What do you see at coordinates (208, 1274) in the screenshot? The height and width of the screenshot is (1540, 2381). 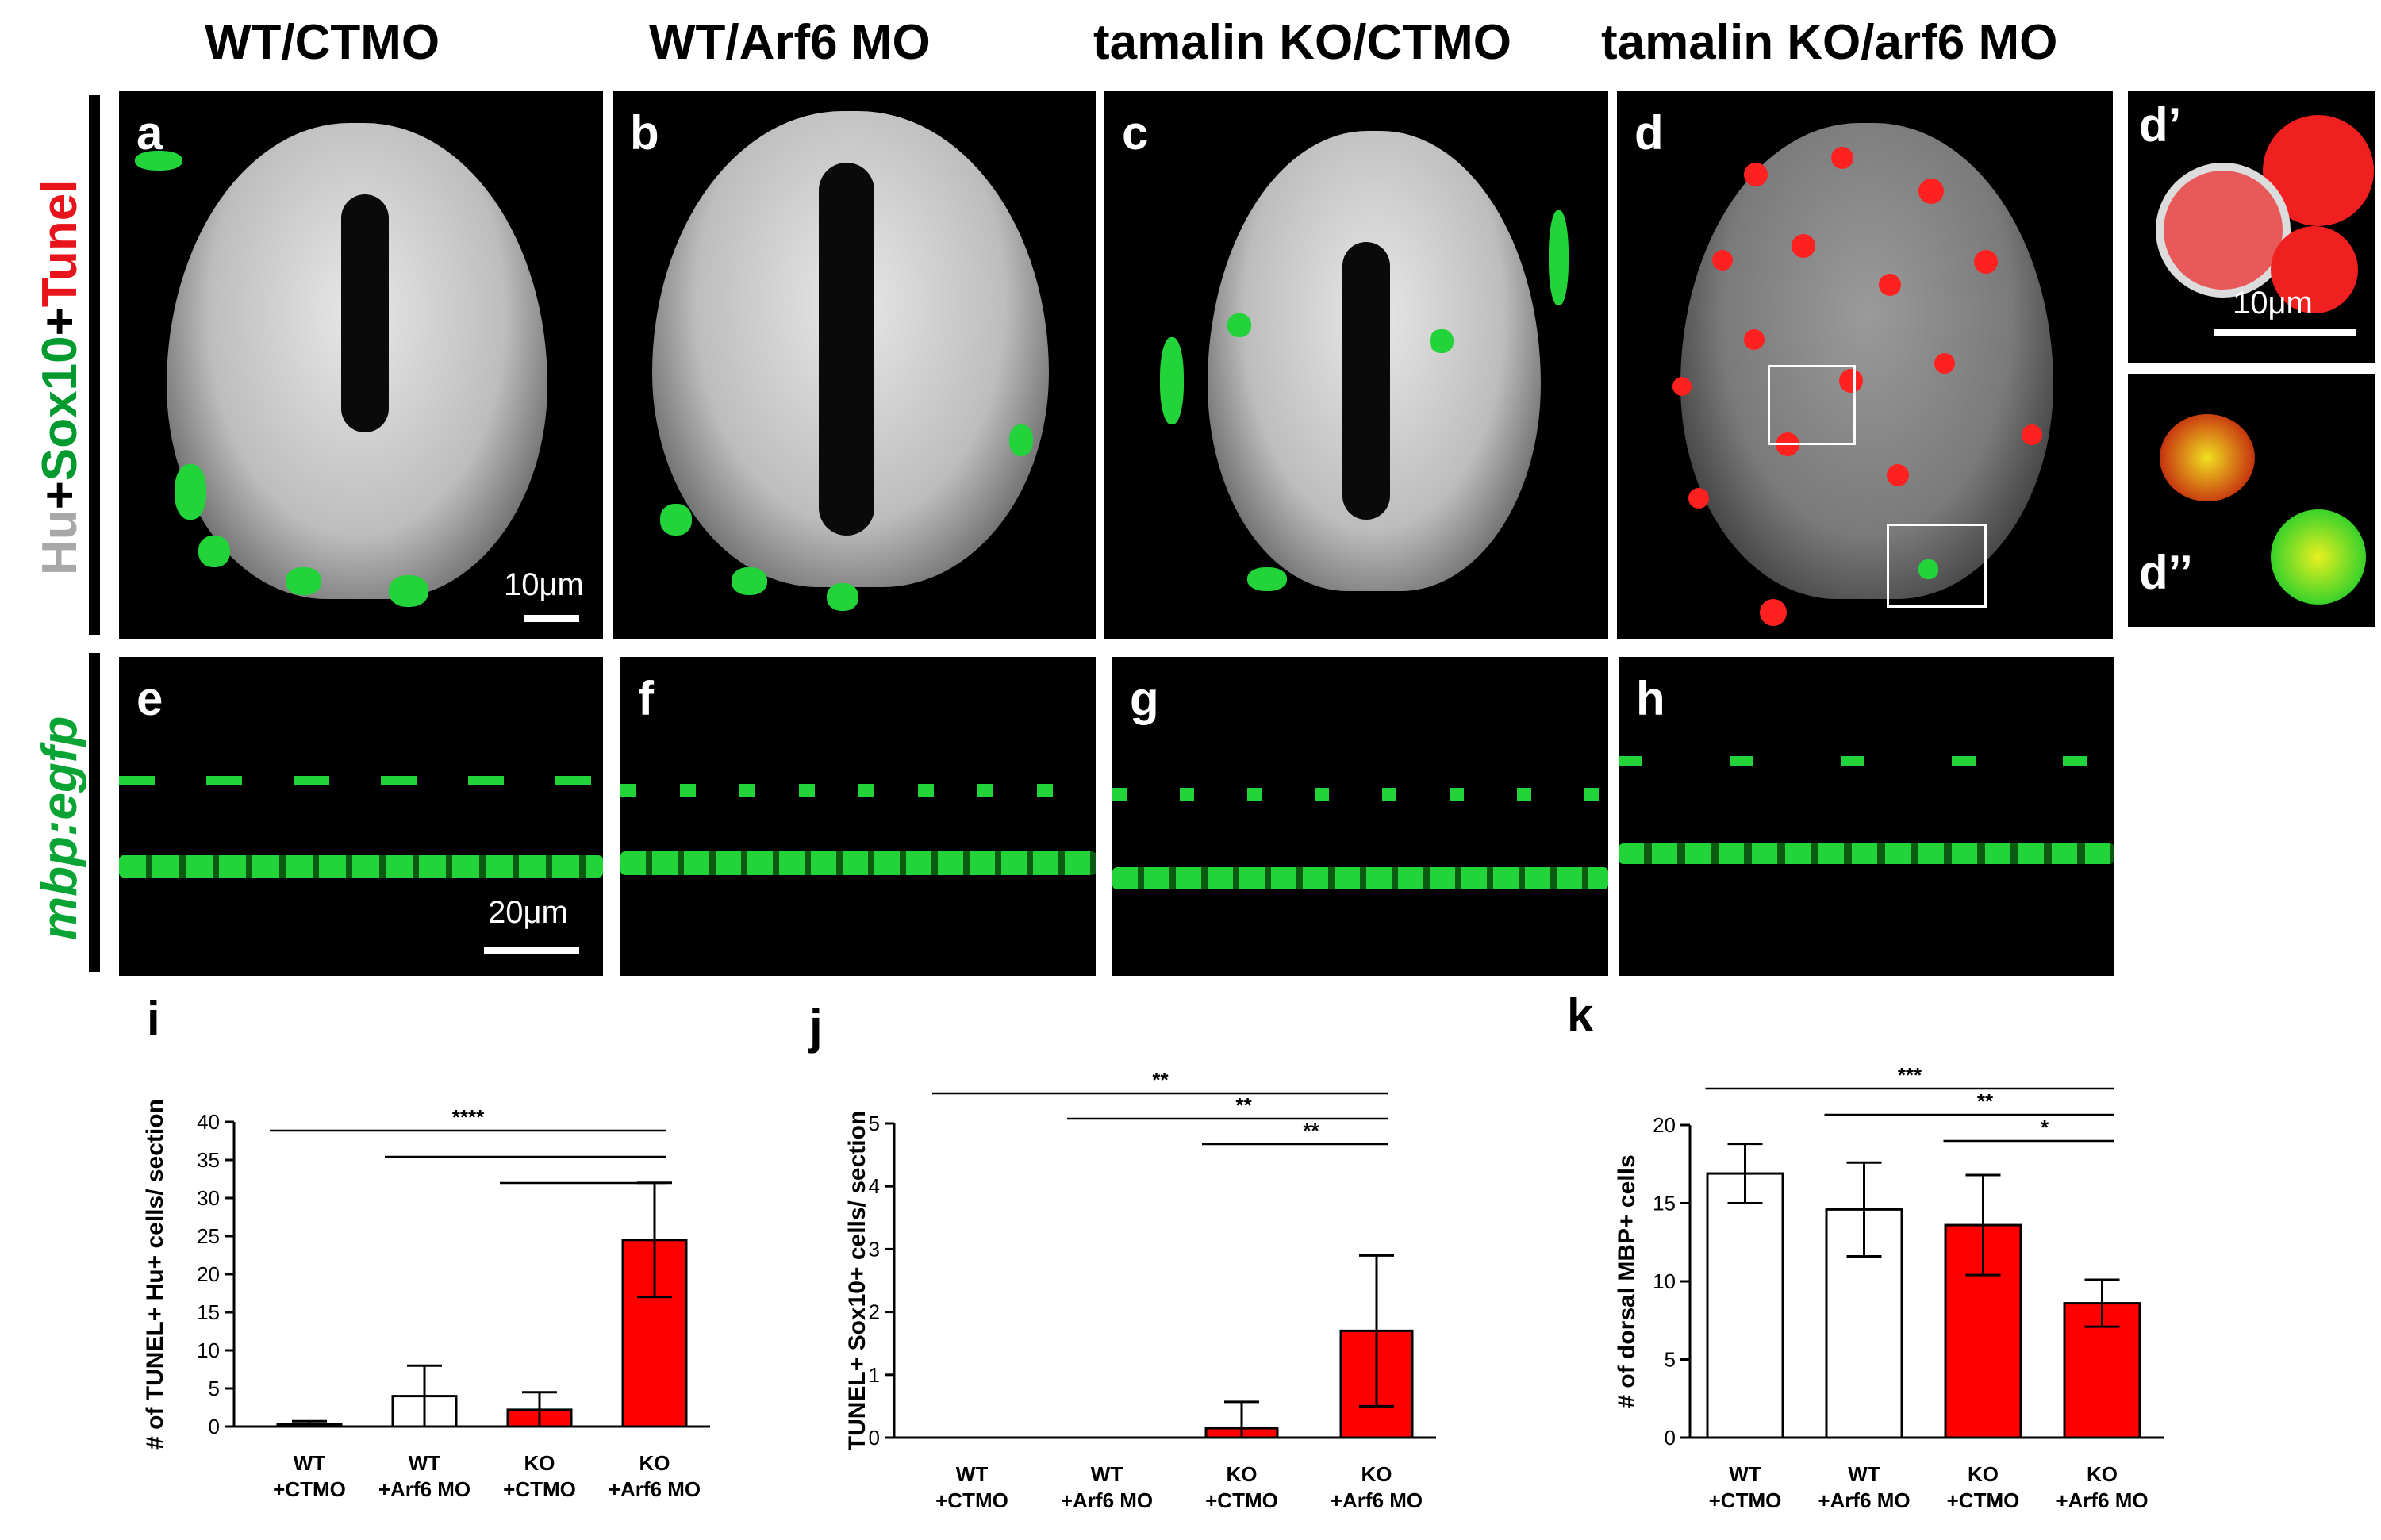 I see `chart-i-y-tick-label: 20` at bounding box center [208, 1274].